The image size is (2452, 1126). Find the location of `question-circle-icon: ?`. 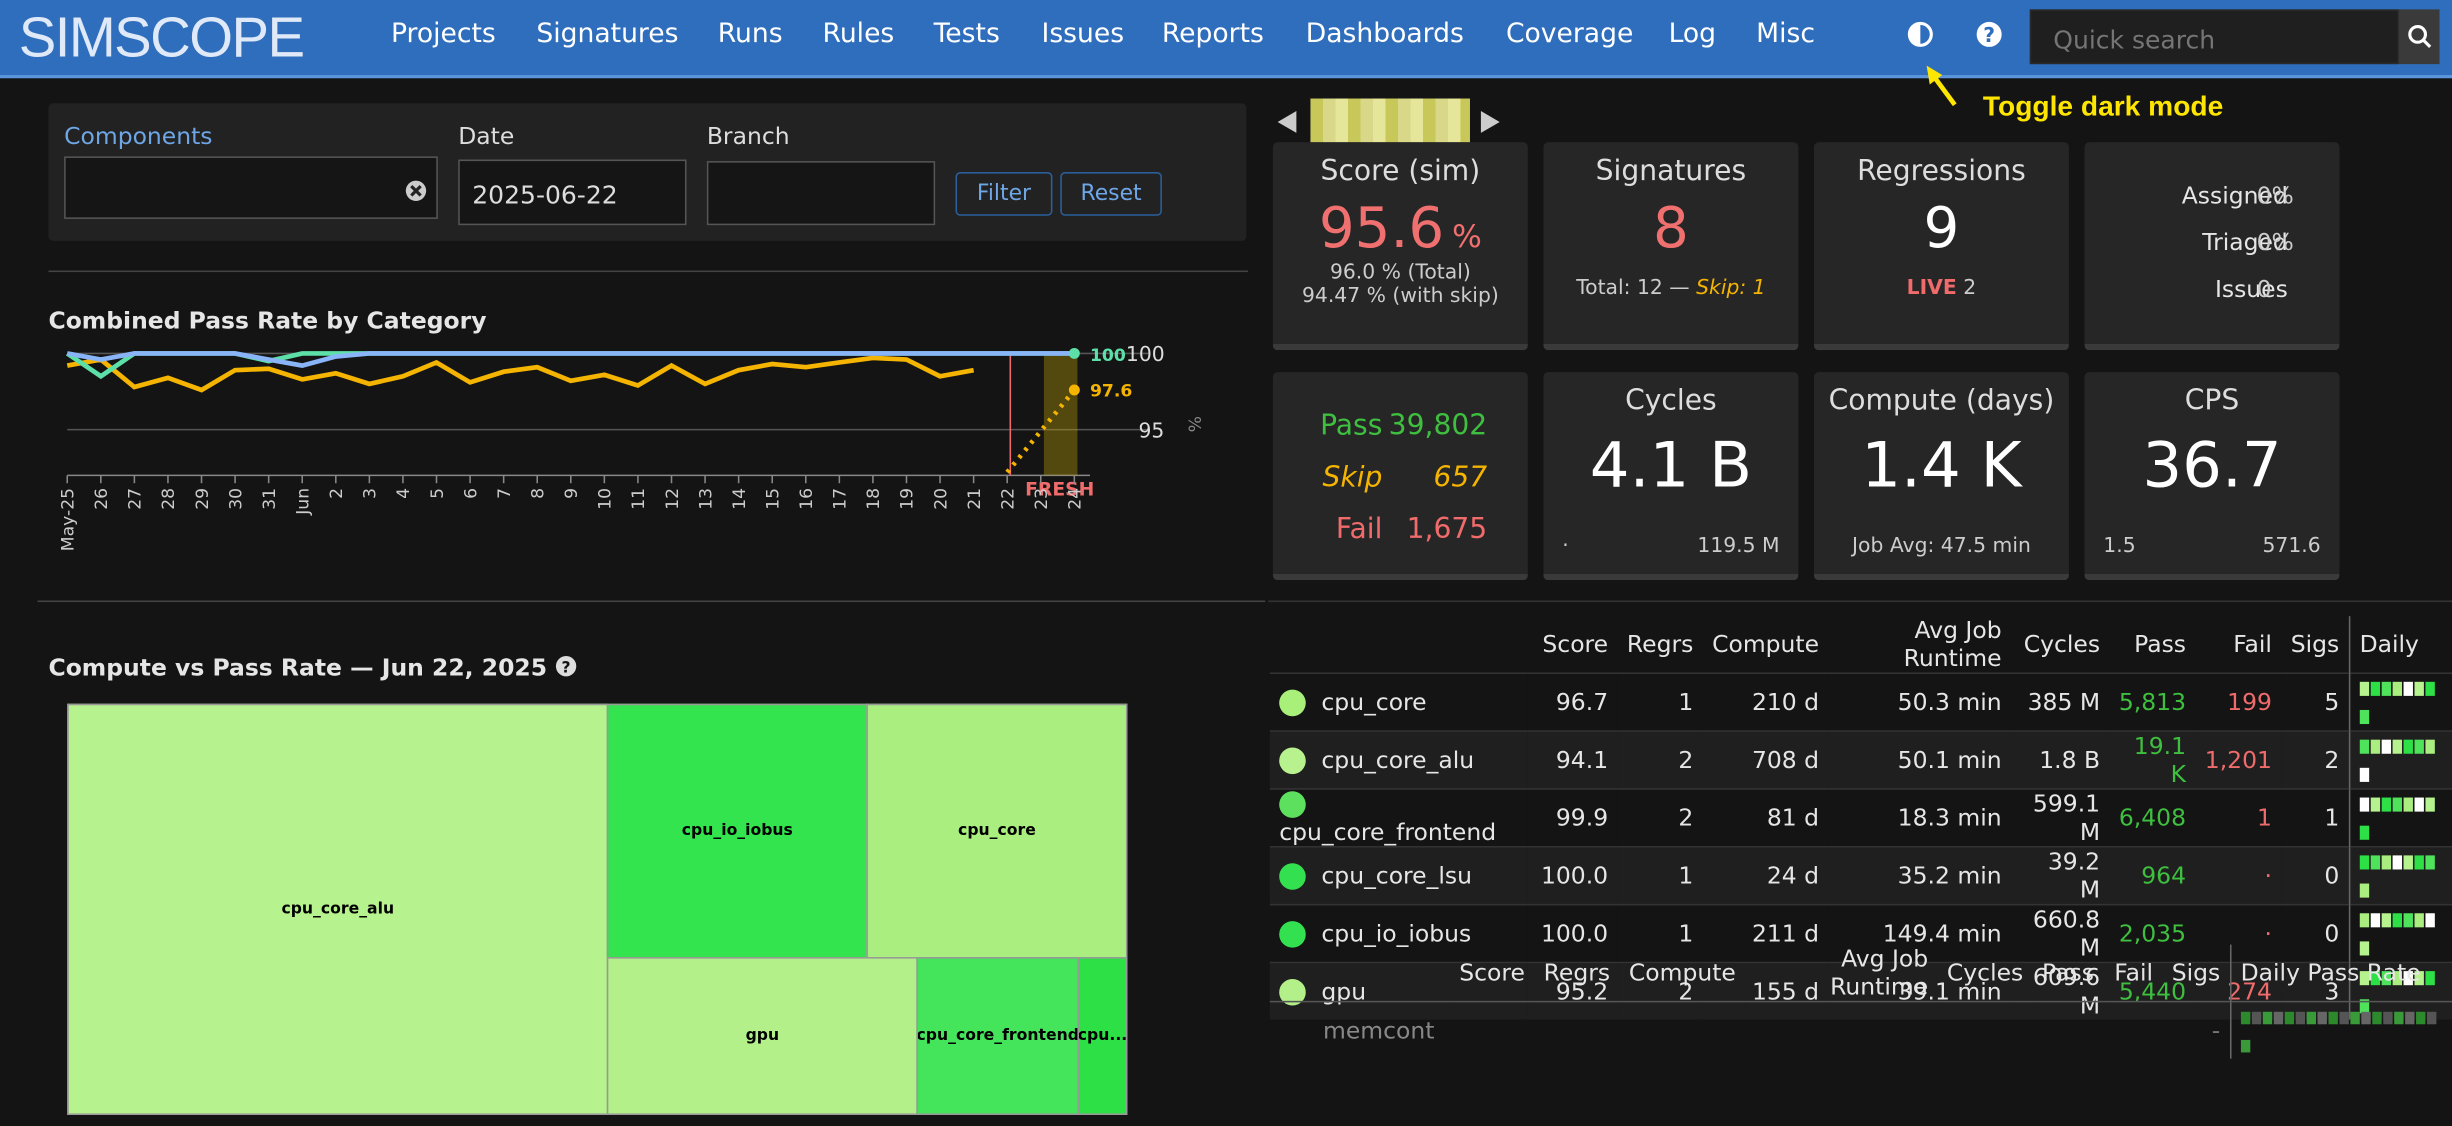

question-circle-icon: ? is located at coordinates (566, 666).